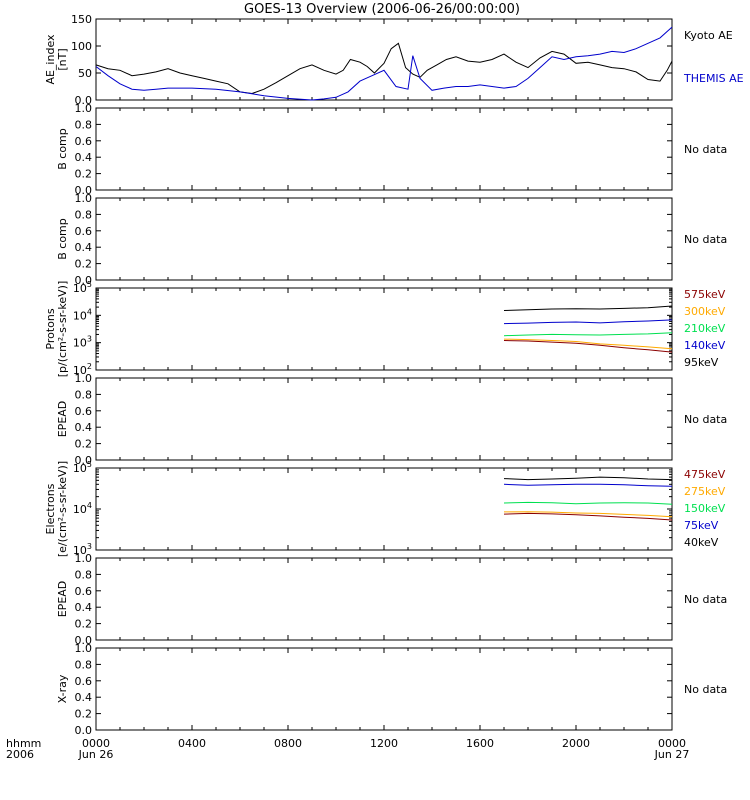 Image resolution: width=750 pixels, height=800 pixels. What do you see at coordinates (576, 743) in the screenshot?
I see `x-tick-label: 2000` at bounding box center [576, 743].